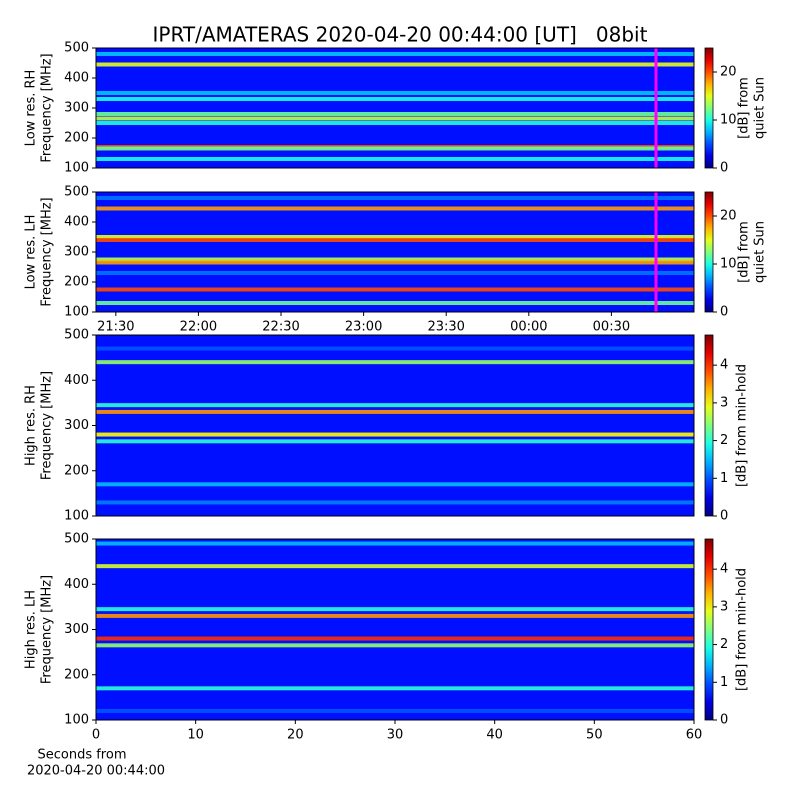 The height and width of the screenshot is (800, 800). Describe the element at coordinates (363, 327) in the screenshot. I see `x-tick-label: 23:00` at that location.